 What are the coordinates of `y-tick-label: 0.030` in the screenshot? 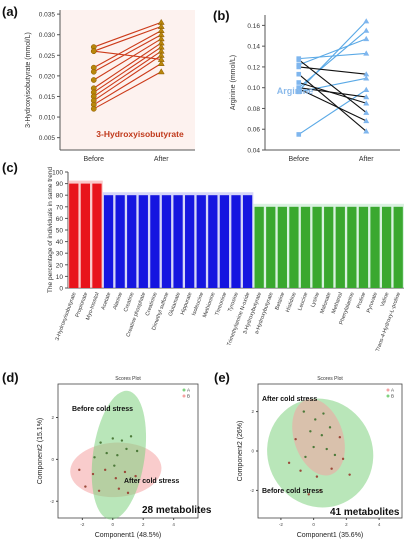 It's located at (47, 35).